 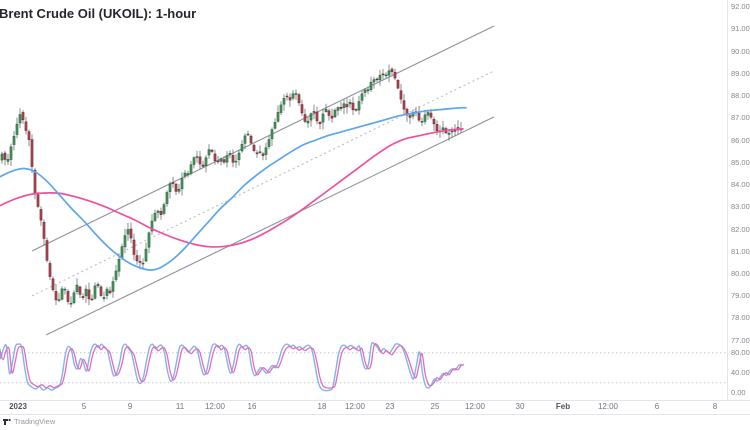 I want to click on price-tick-label: 84.00, so click(x=740, y=184).